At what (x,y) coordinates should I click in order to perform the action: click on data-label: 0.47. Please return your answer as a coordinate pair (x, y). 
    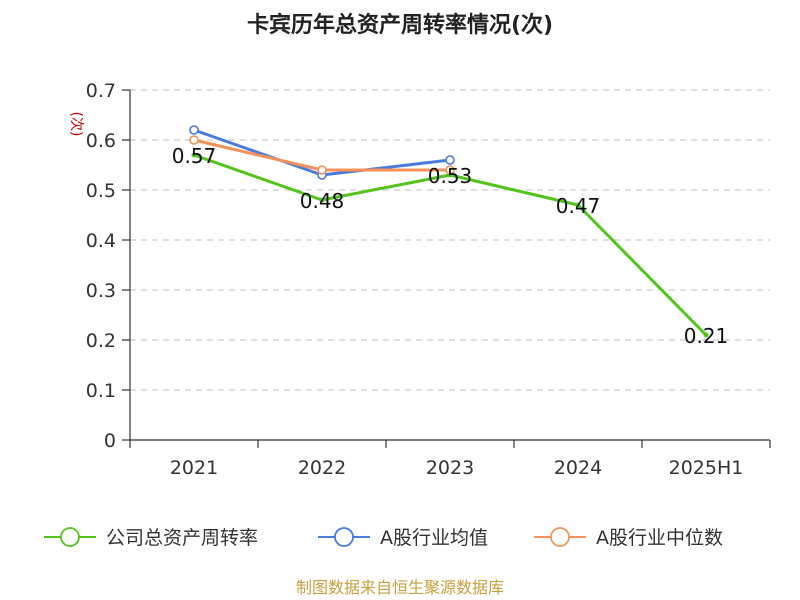
    Looking at the image, I should click on (578, 206).